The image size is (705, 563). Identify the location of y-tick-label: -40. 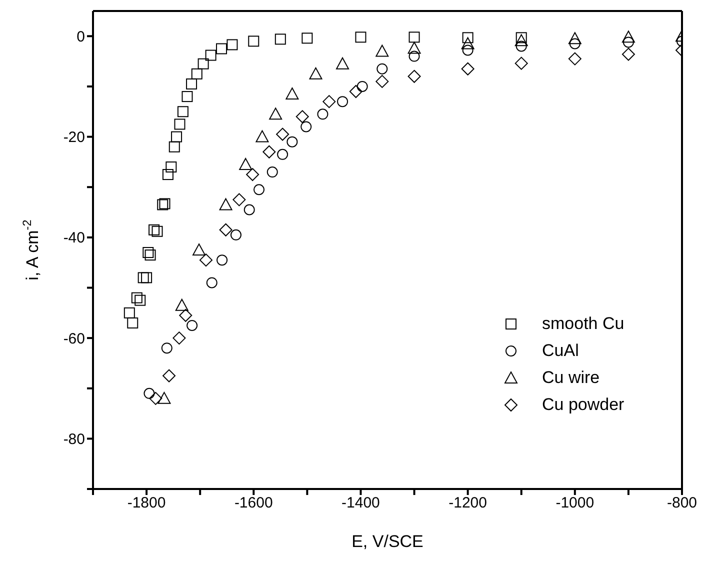
(74, 238).